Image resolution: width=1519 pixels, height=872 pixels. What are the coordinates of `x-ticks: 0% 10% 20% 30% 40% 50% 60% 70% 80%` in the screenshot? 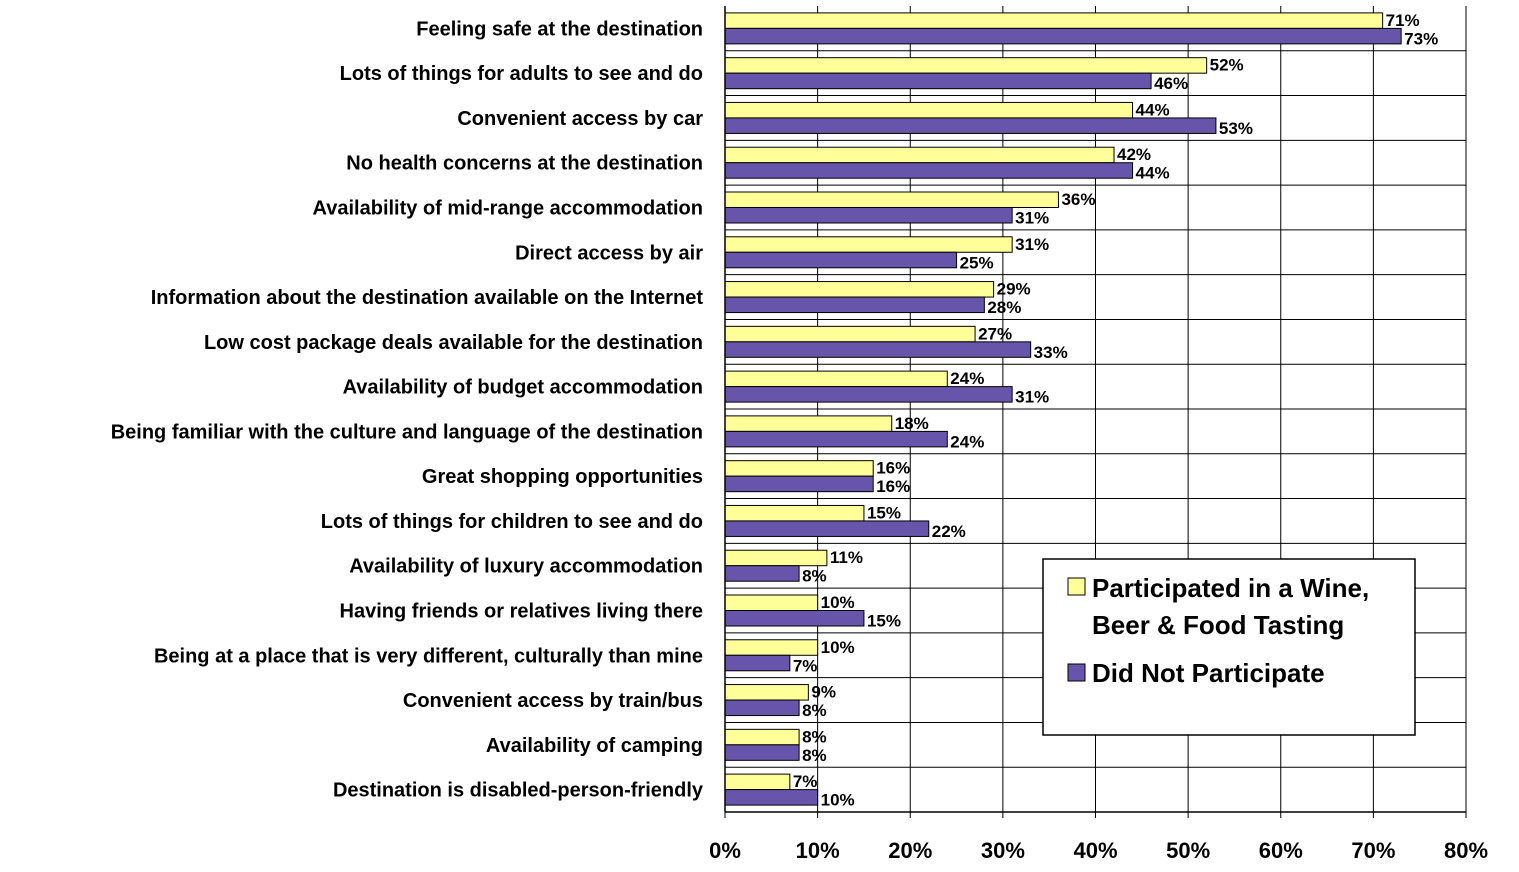 It's located at (1098, 837).